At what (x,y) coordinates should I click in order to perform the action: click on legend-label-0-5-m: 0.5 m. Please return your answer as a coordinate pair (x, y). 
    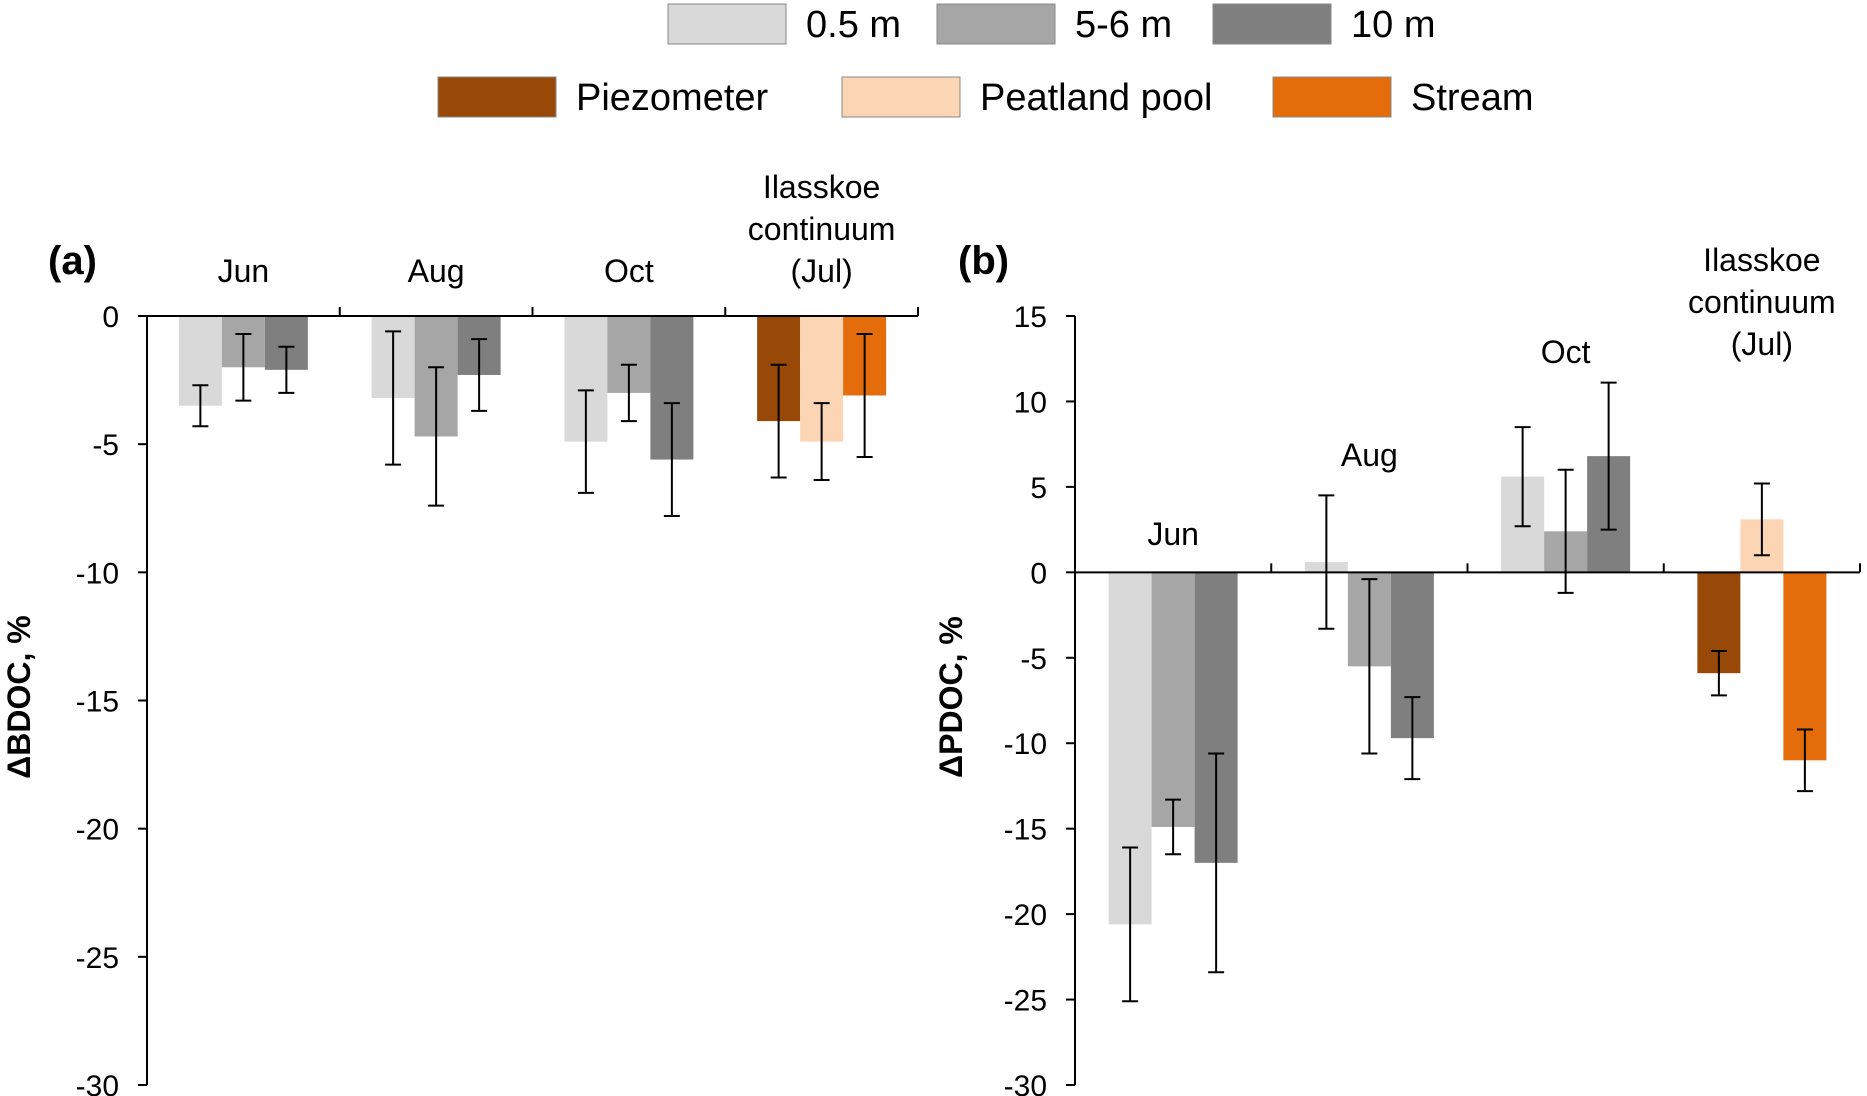
    Looking at the image, I should click on (853, 25).